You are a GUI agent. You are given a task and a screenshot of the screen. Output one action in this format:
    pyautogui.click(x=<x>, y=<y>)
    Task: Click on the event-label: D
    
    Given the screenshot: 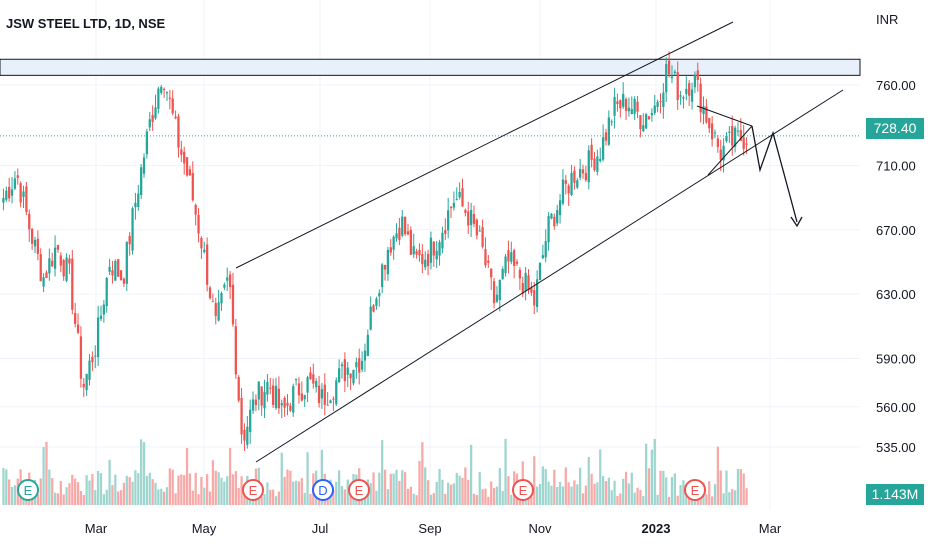 What is the action you would take?
    pyautogui.click(x=322, y=490)
    